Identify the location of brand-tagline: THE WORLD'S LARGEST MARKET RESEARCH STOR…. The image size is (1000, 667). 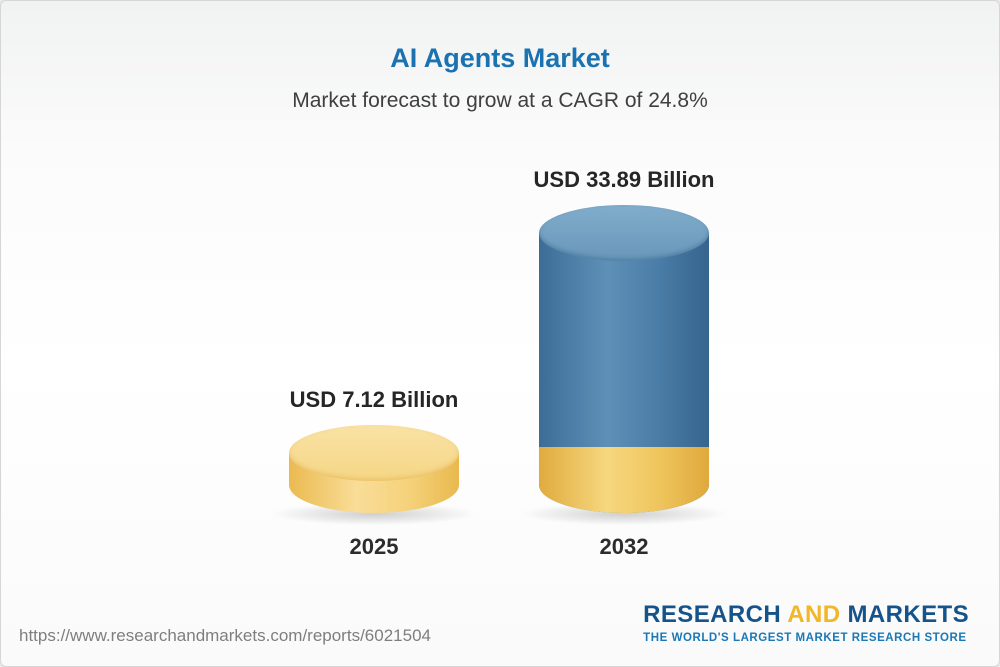
(805, 638).